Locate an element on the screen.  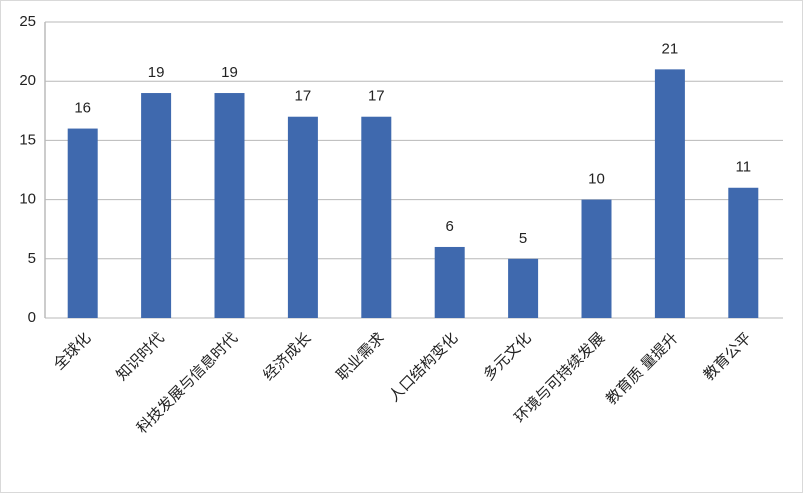
data-label: 11 is located at coordinates (744, 167).